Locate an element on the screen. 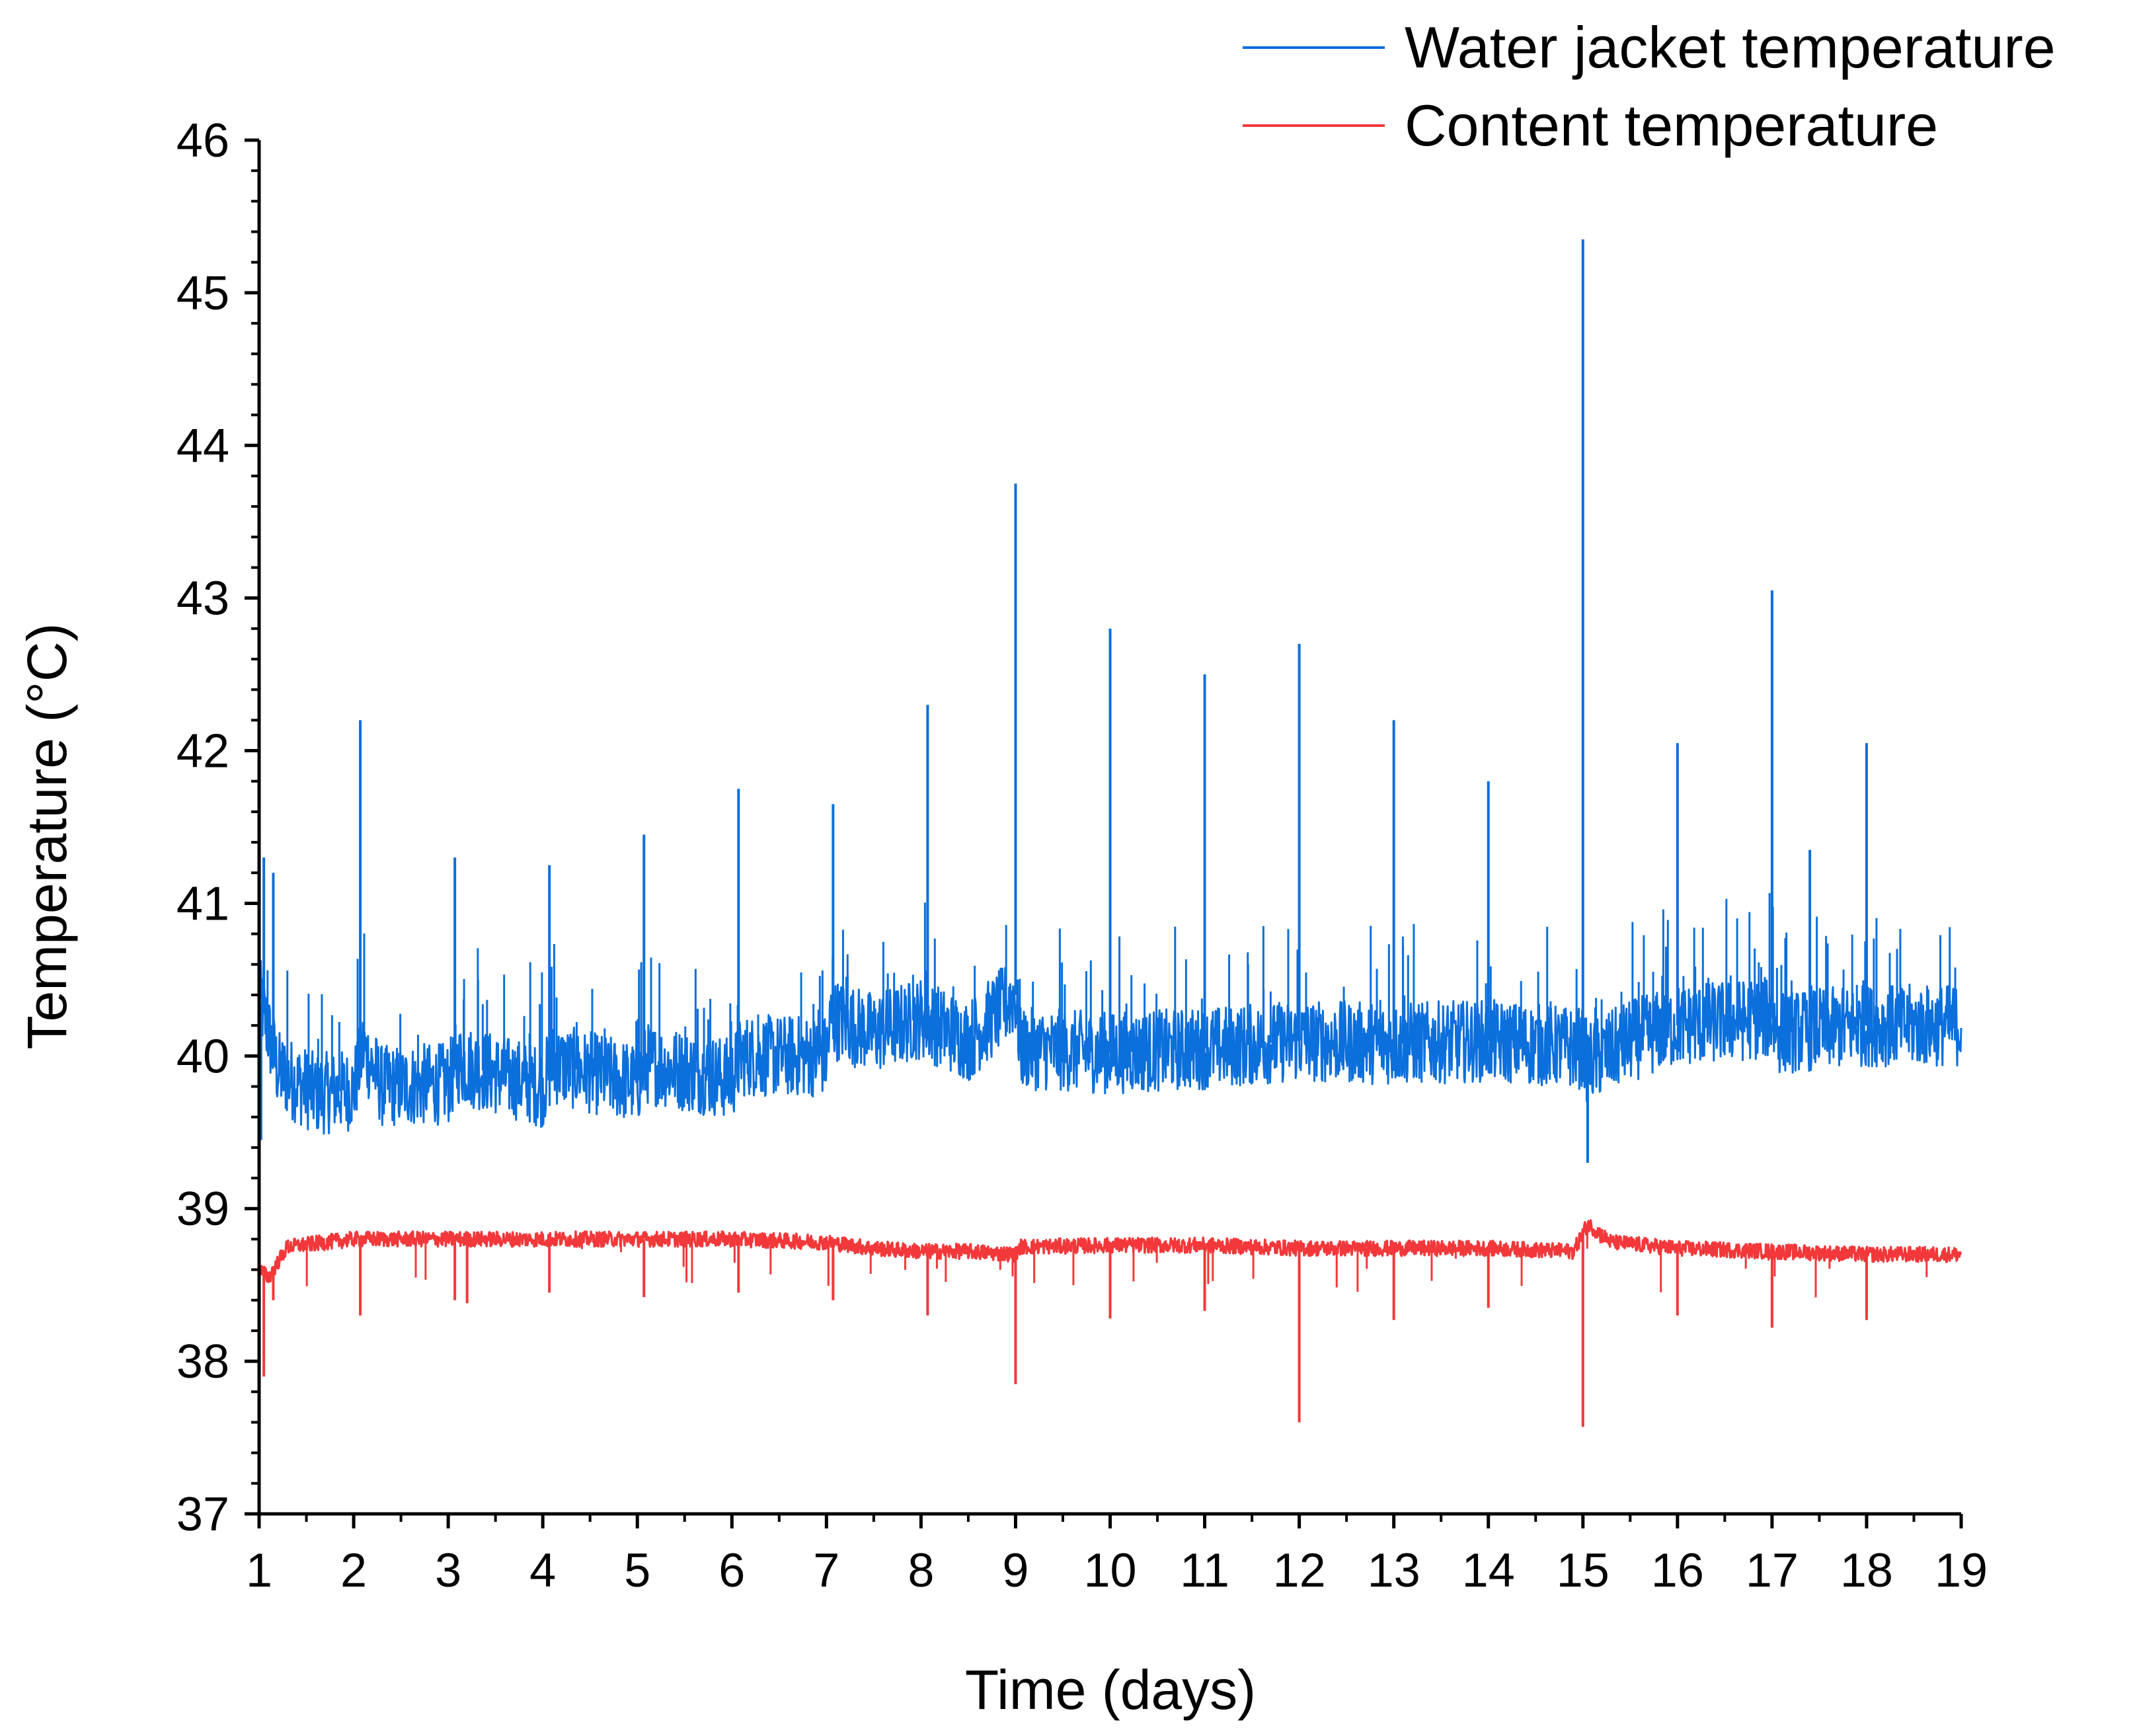  x-tick-label: 14 is located at coordinates (1488, 1571).